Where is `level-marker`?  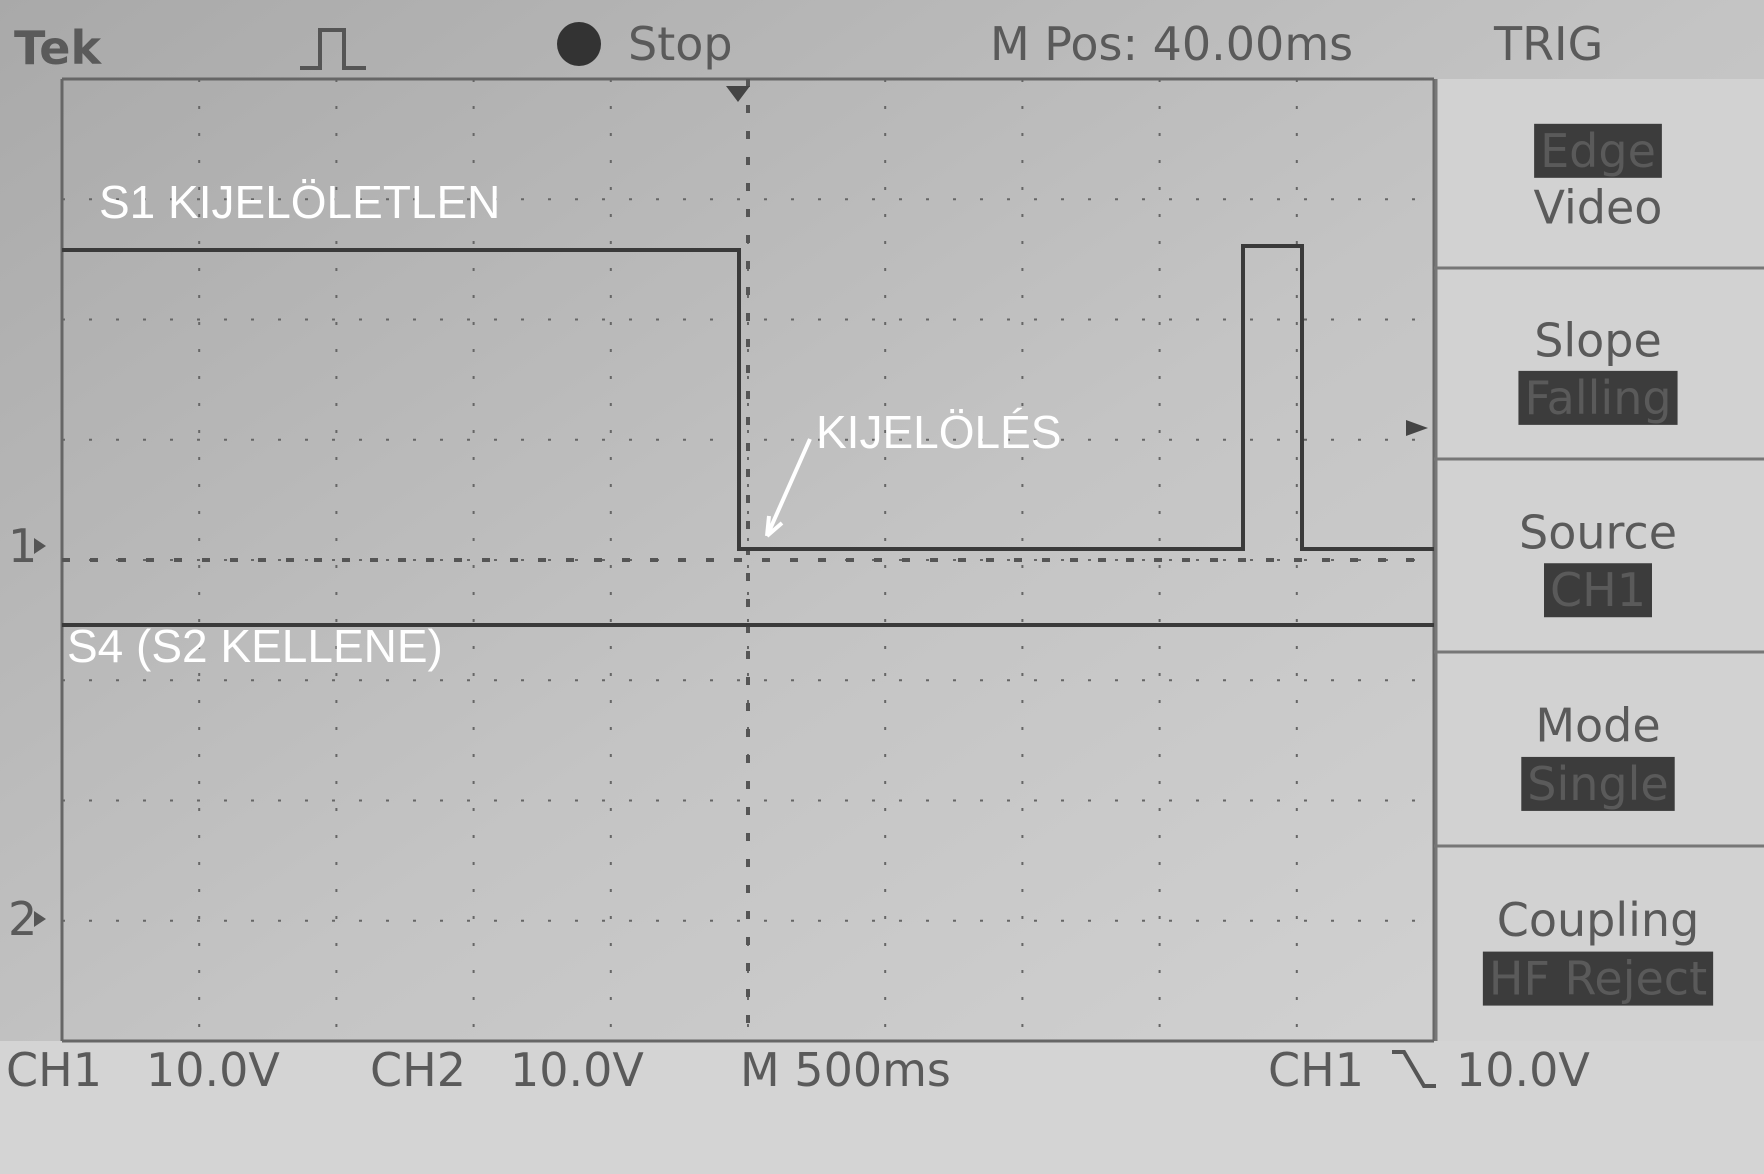
level-marker is located at coordinates (1417, 428).